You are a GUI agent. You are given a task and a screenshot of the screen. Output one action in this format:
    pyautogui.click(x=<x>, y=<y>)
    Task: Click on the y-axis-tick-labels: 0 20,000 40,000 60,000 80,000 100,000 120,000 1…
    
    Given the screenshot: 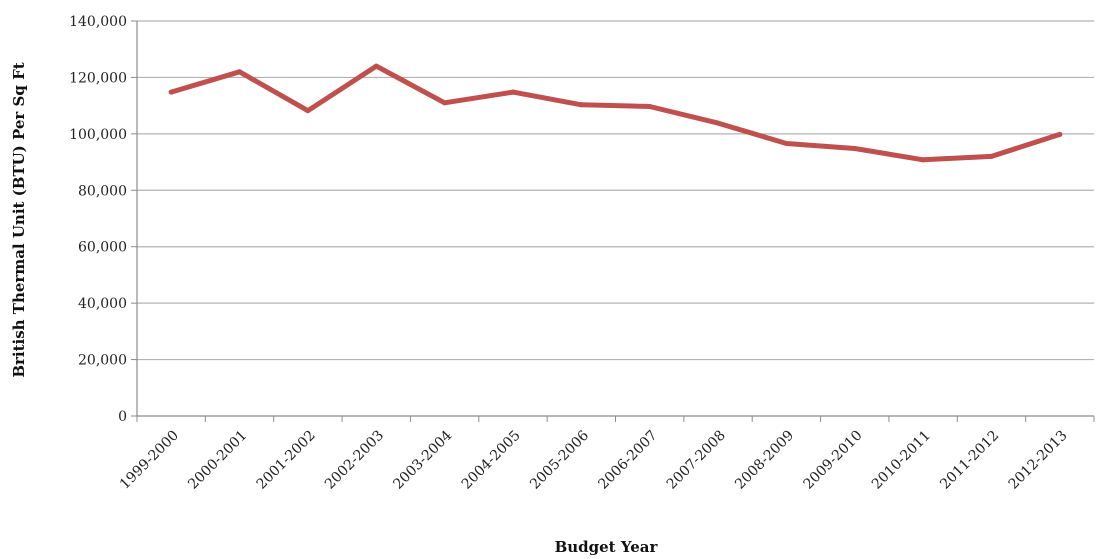 What is the action you would take?
    pyautogui.click(x=98, y=219)
    